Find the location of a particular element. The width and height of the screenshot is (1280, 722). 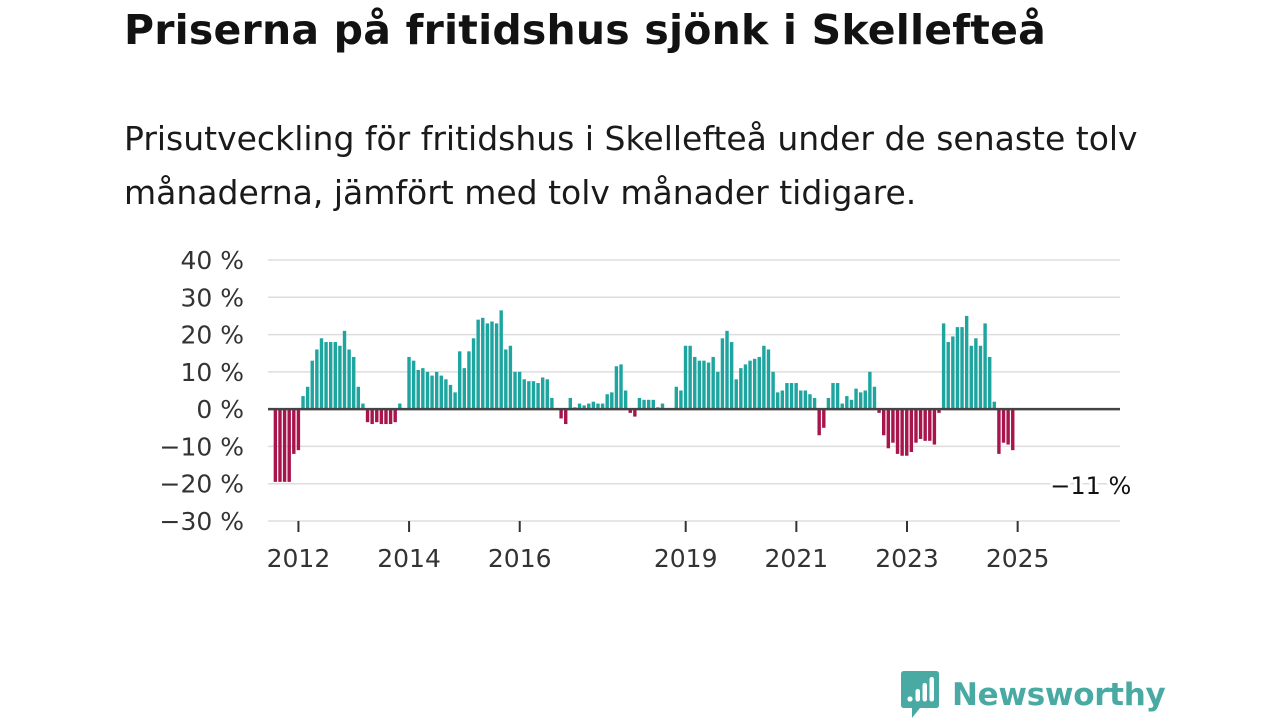

x-tick-label: 2014 is located at coordinates (409, 558).